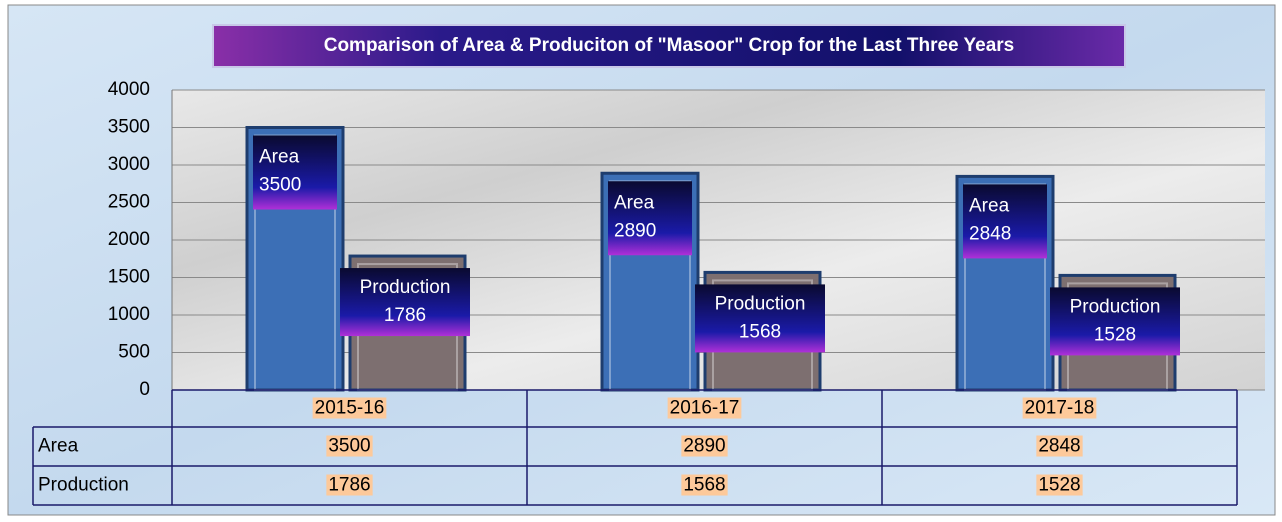 This screenshot has width=1282, height=522. I want to click on y-tick-label: 4000, so click(129, 89).